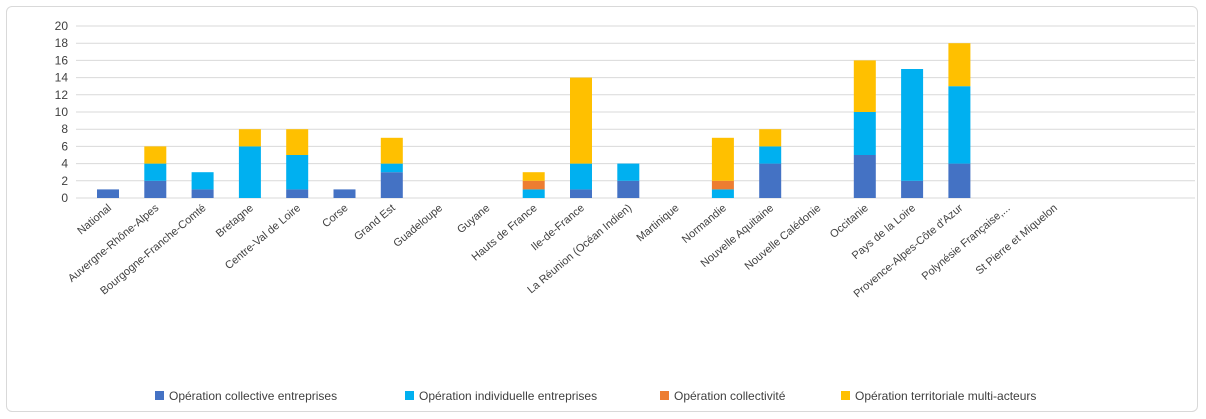  What do you see at coordinates (64, 146) in the screenshot?
I see `y-tick-label: 6` at bounding box center [64, 146].